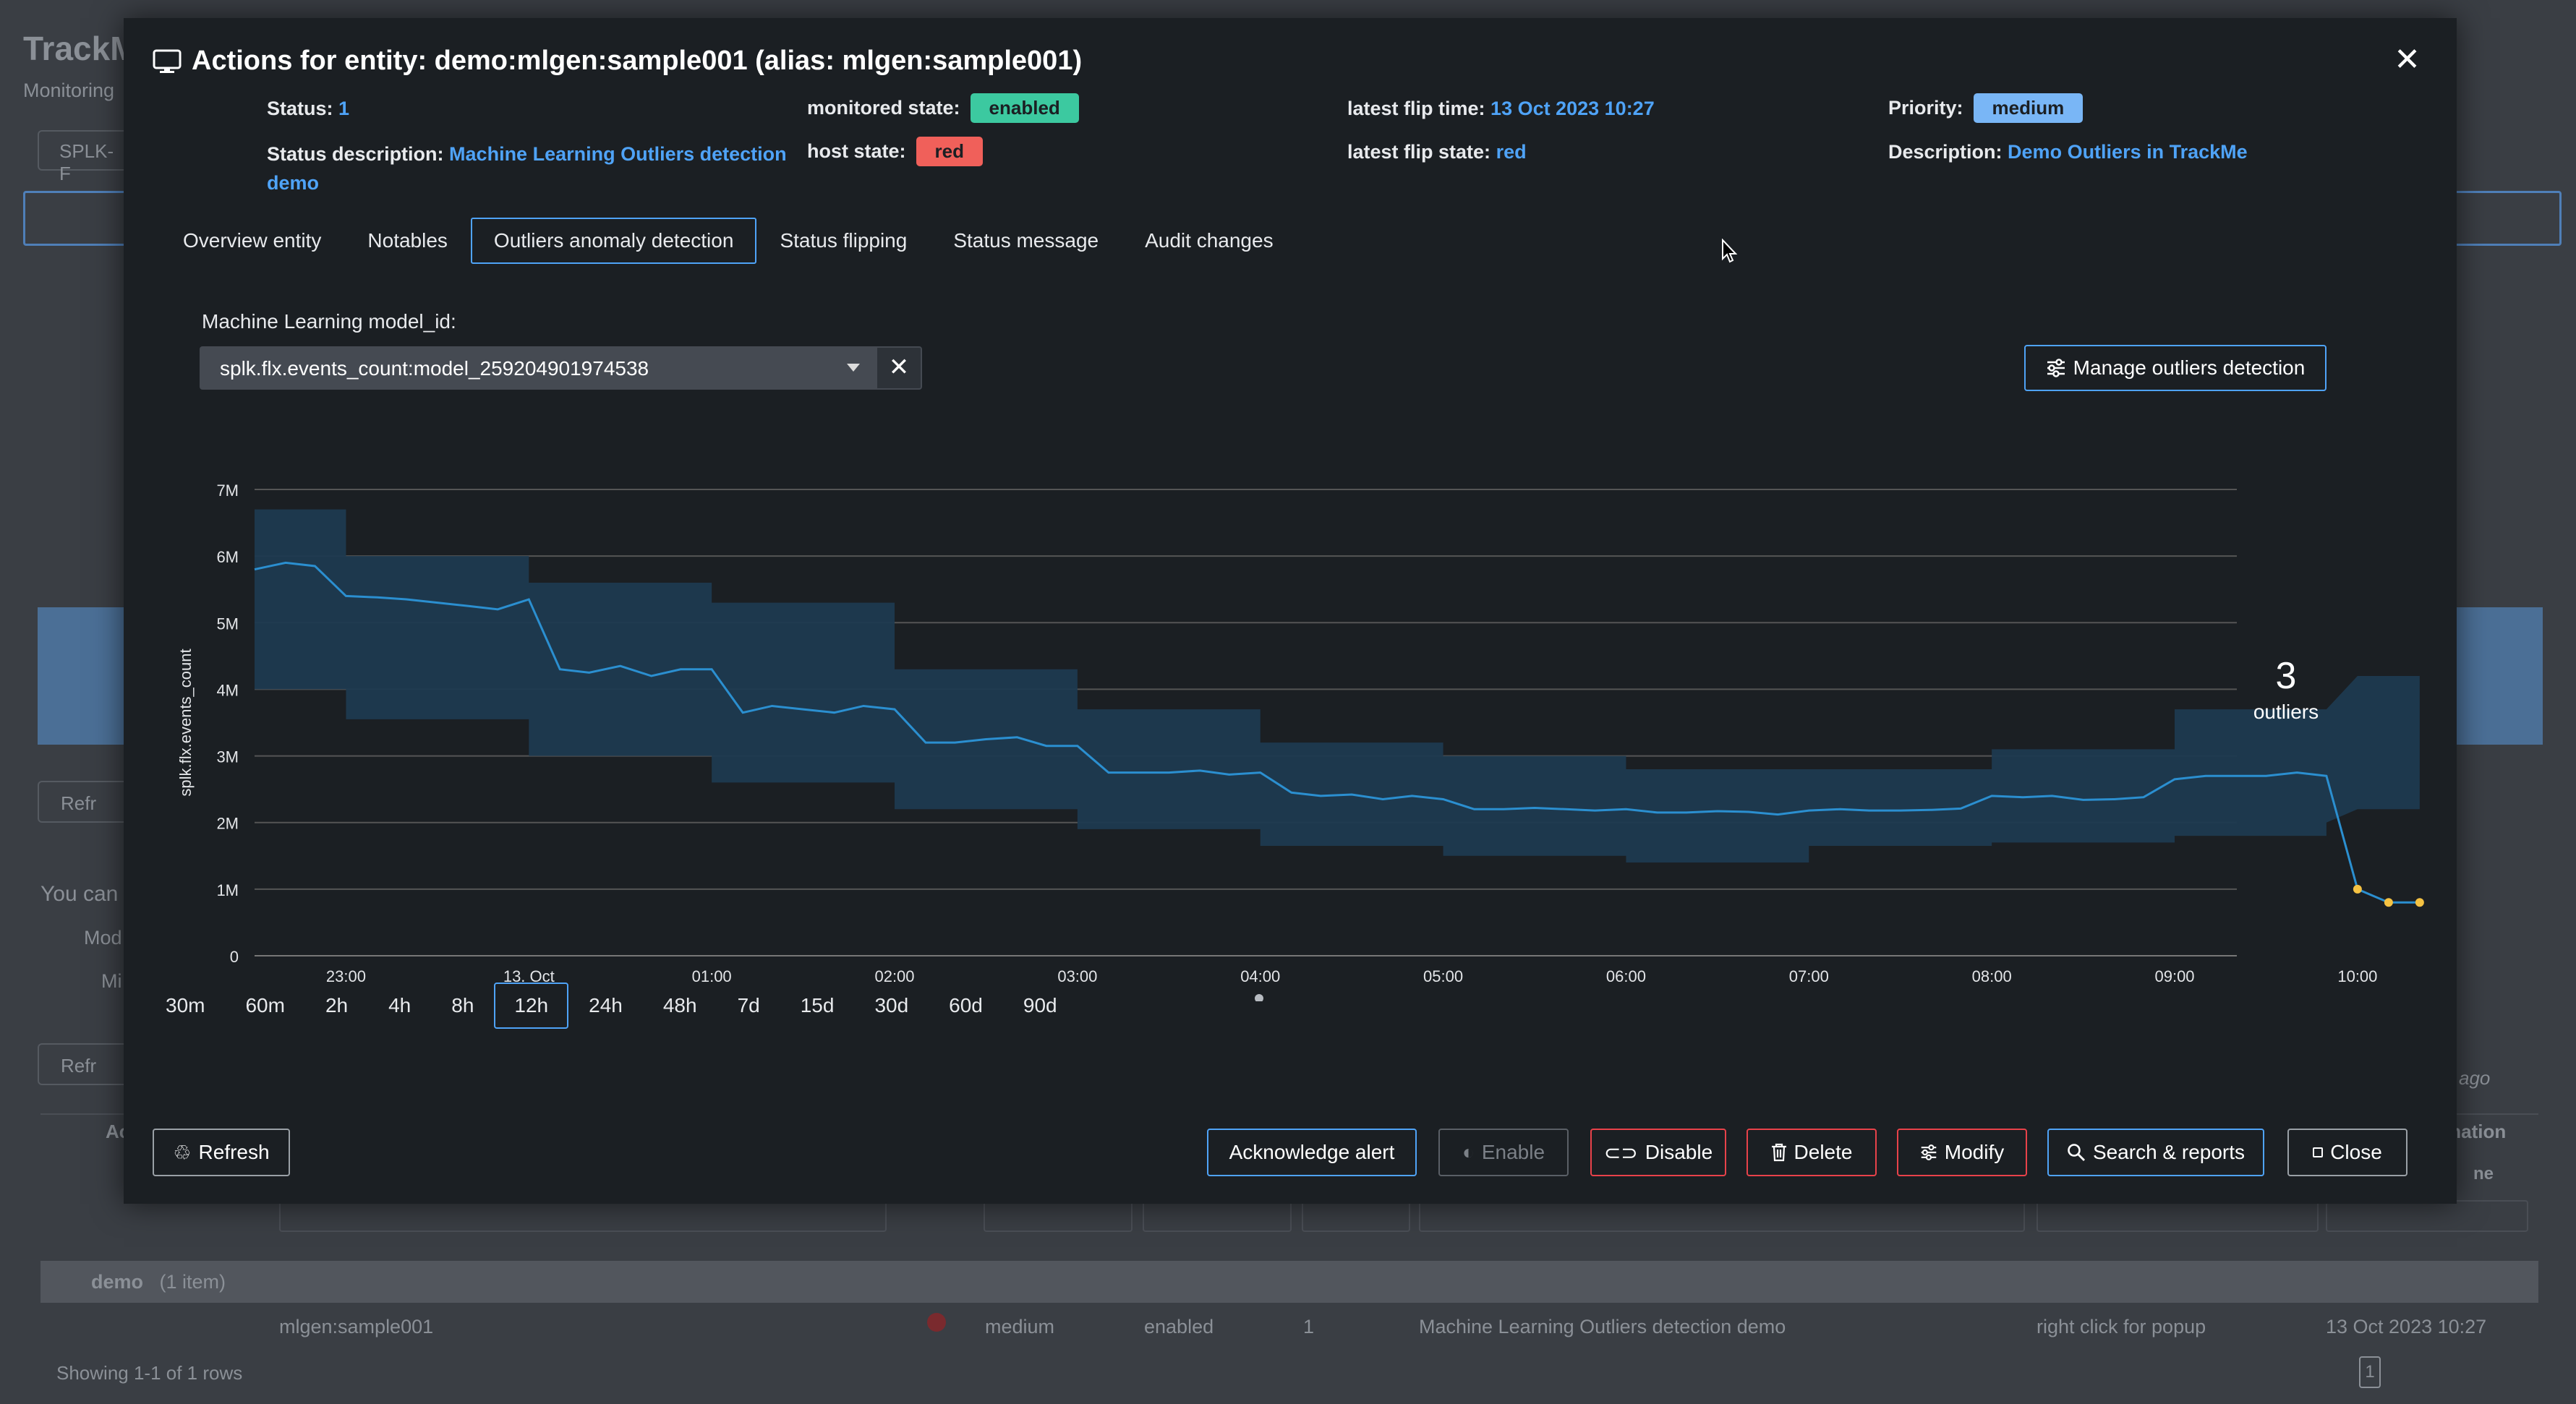  Describe the element at coordinates (883, 108) in the screenshot. I see `monitored-state-label: monitored state:` at that location.